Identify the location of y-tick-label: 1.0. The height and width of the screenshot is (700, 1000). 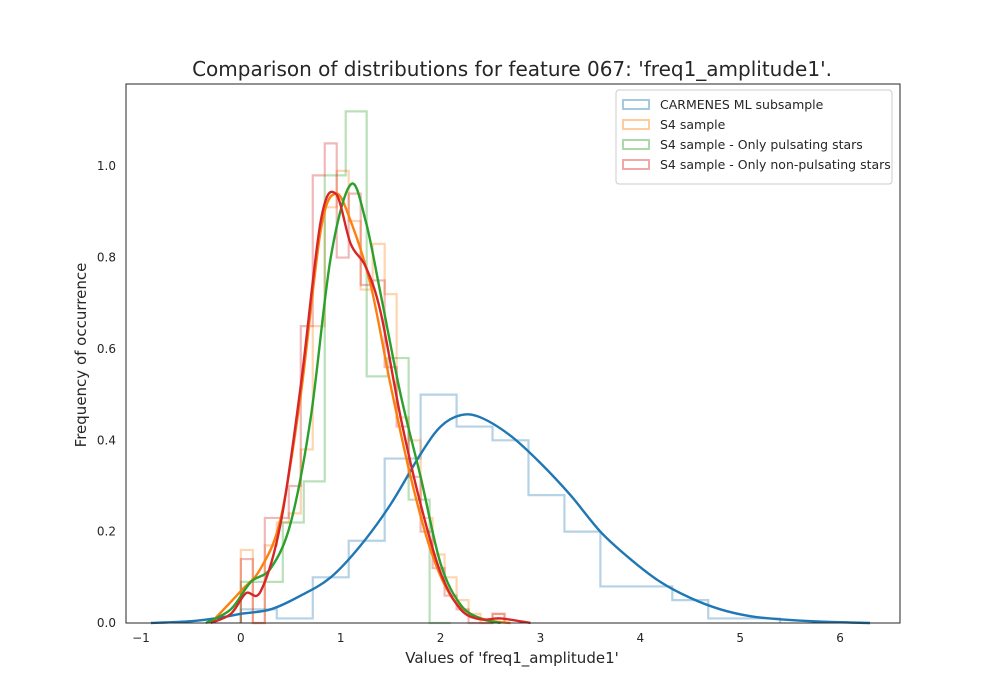
(106, 166).